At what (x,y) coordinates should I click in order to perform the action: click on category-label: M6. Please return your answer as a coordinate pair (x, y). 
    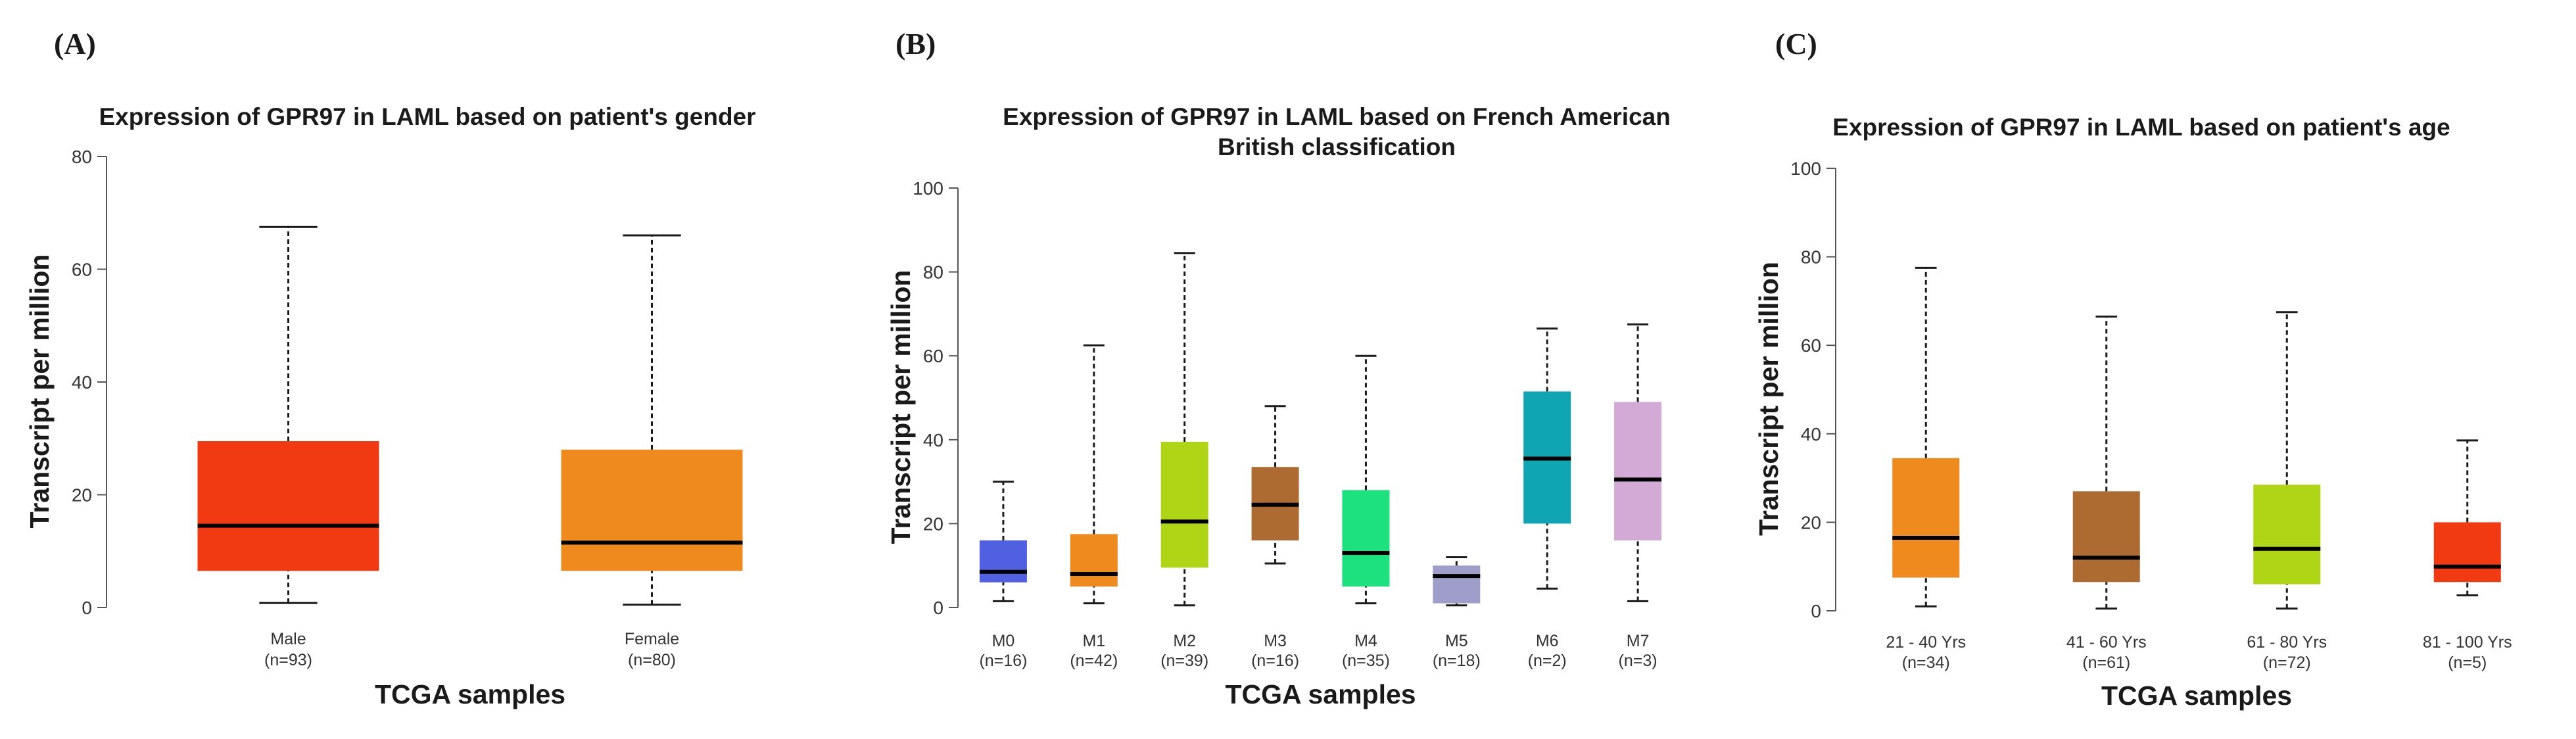
    Looking at the image, I should click on (1548, 641).